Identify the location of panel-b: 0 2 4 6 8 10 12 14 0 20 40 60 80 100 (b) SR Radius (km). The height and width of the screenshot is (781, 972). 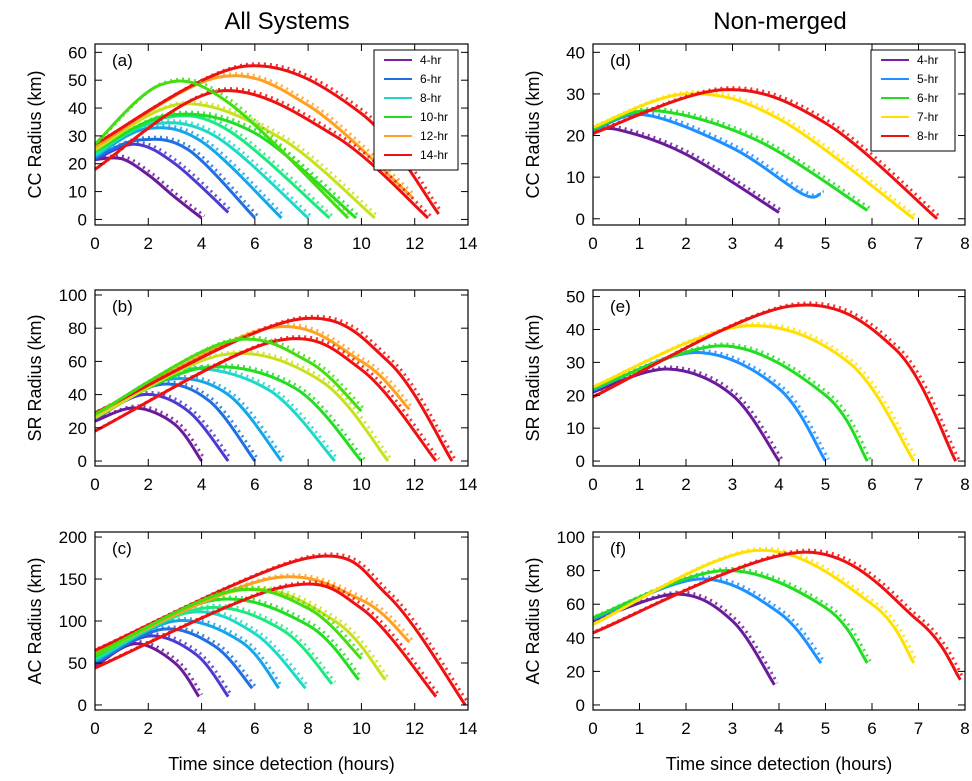
(251, 390).